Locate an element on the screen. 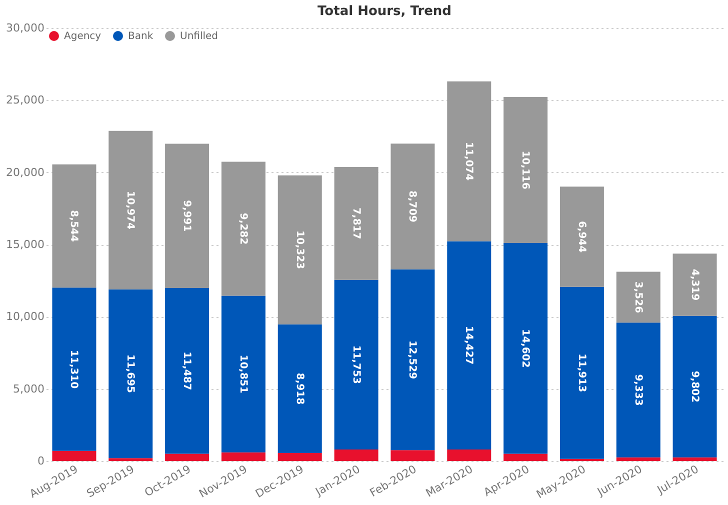 This screenshot has width=728, height=505. y-tick-label: 0 is located at coordinates (41, 461).